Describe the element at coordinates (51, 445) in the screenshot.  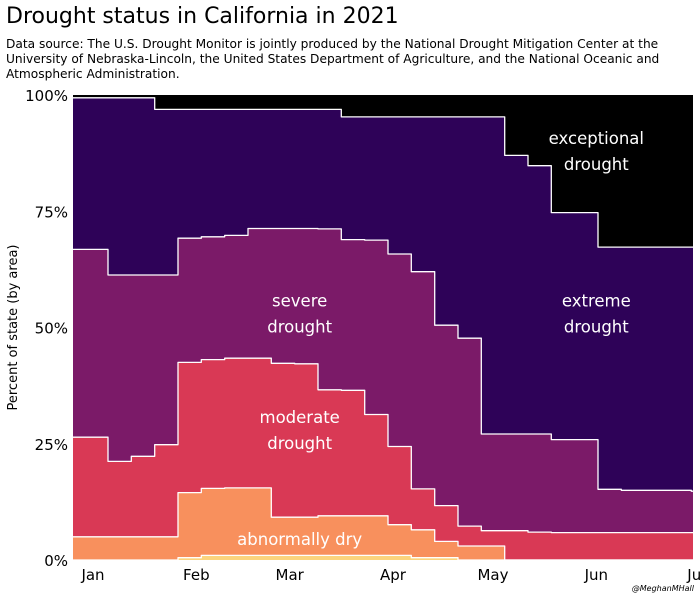
I see `y-tick-label: 25%` at that location.